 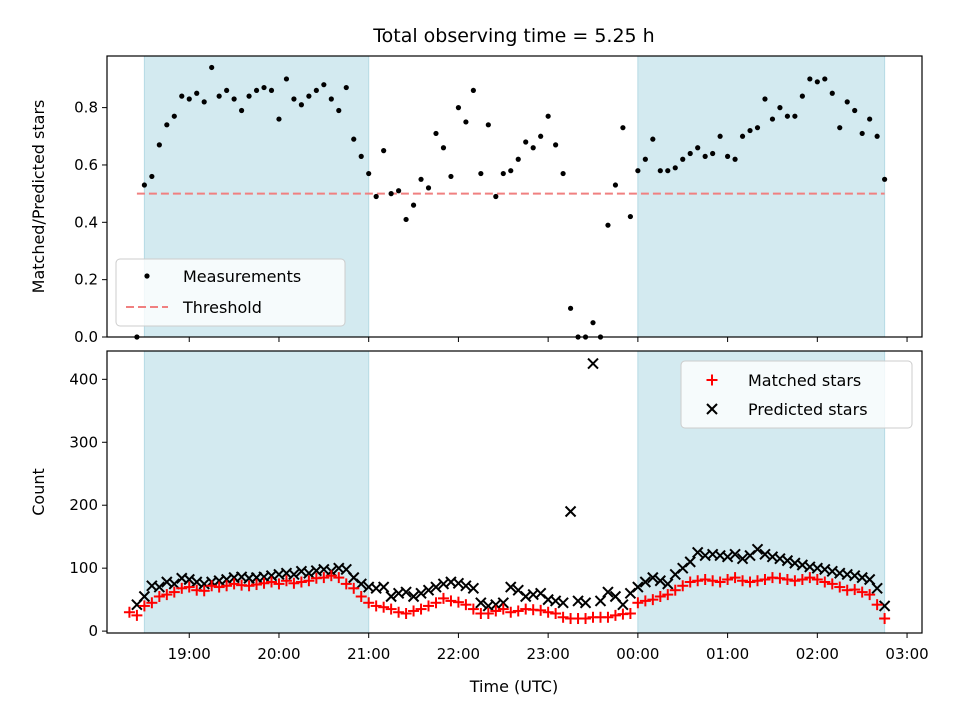 What do you see at coordinates (86, 337) in the screenshot?
I see `y-tick-label: 0.0` at bounding box center [86, 337].